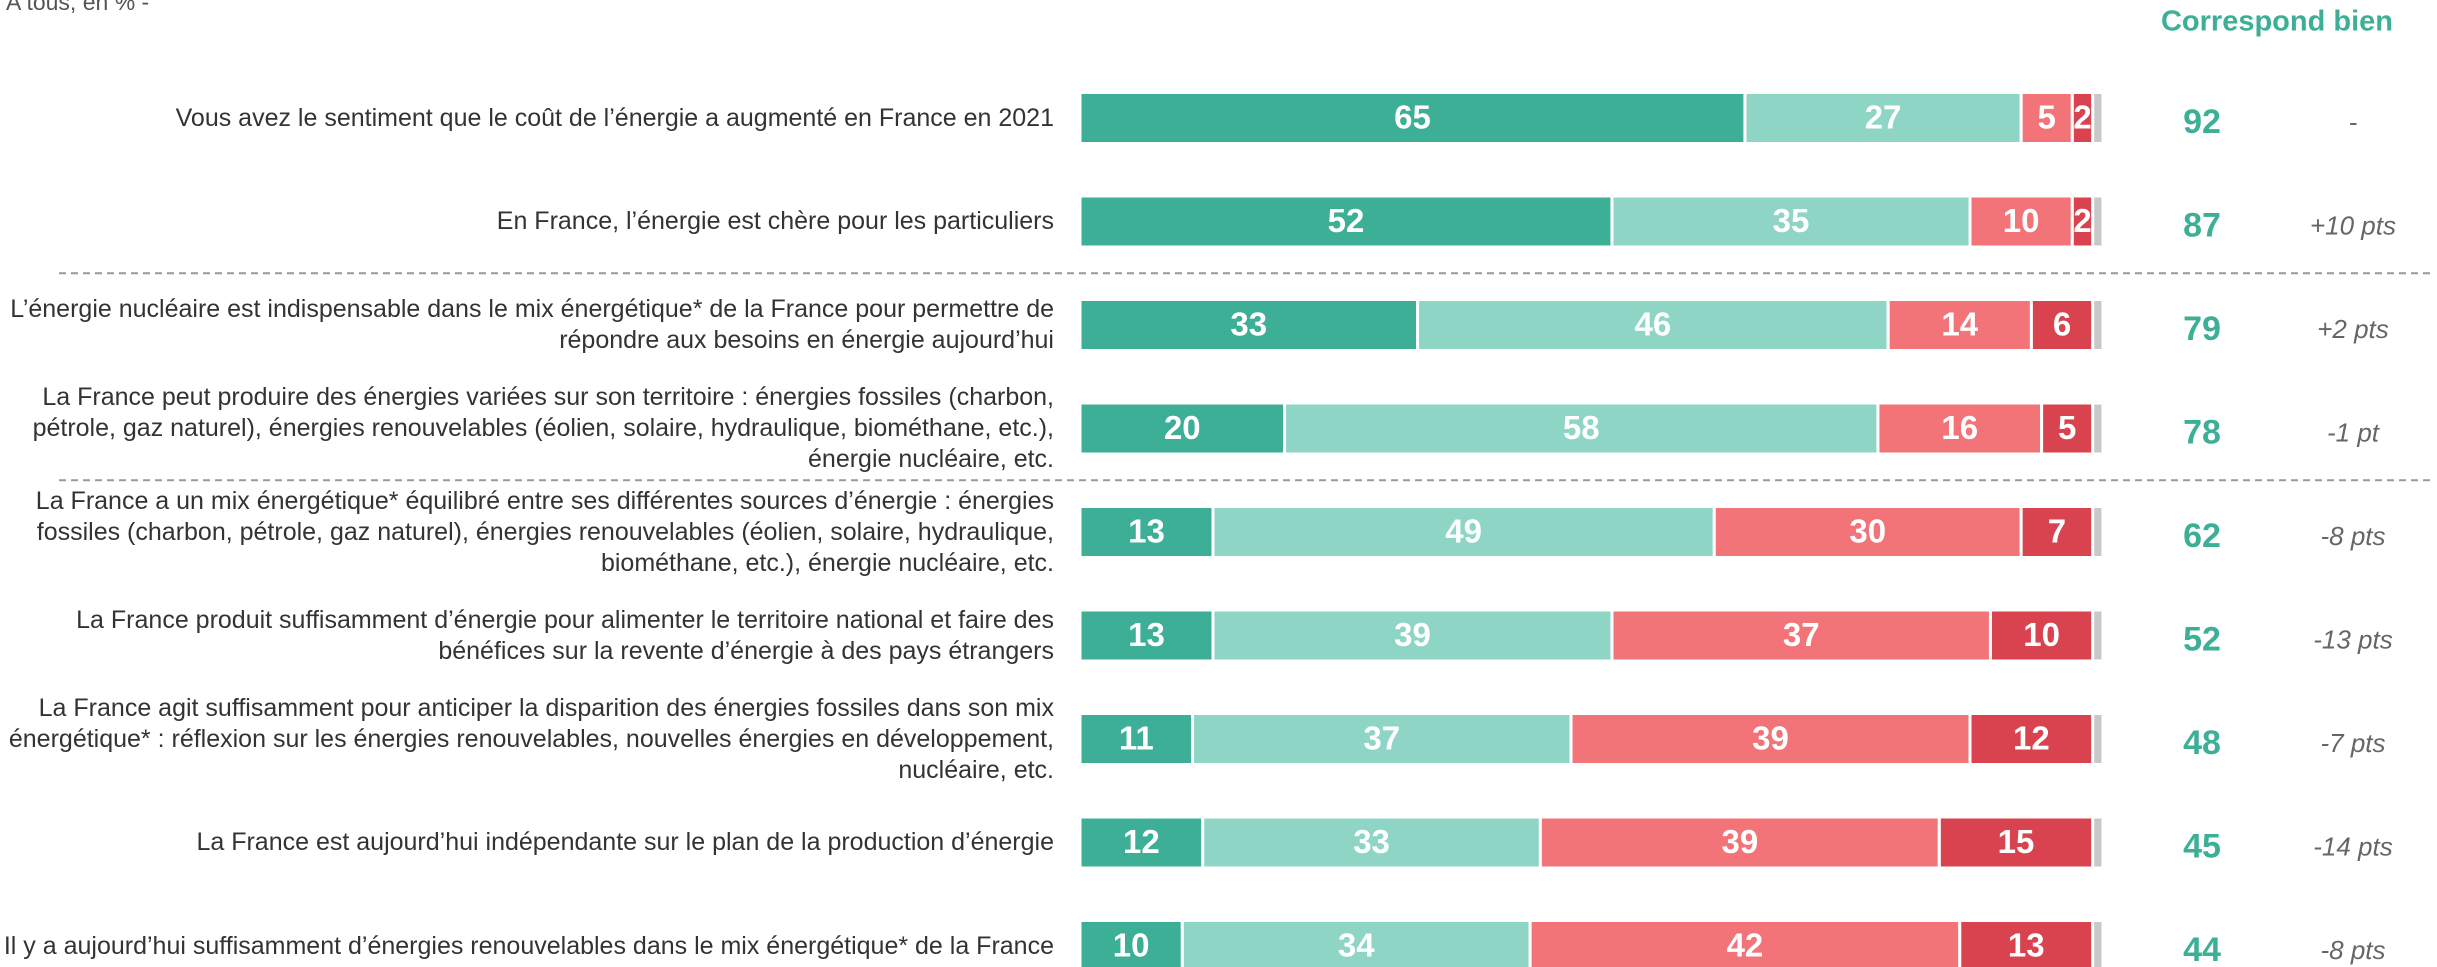 This screenshot has height=967, width=2437. Describe the element at coordinates (2202, 122) in the screenshot. I see `total-value: 92` at that location.